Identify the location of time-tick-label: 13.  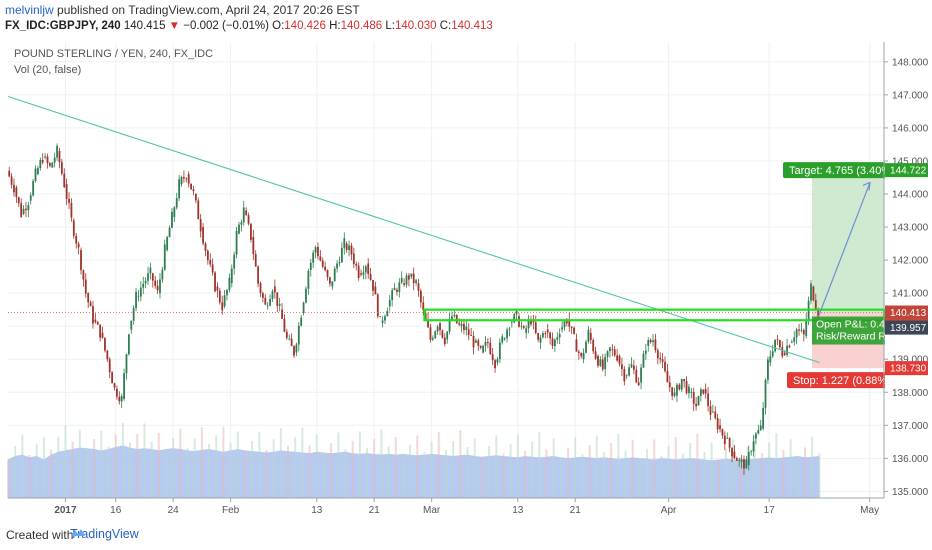
(518, 510).